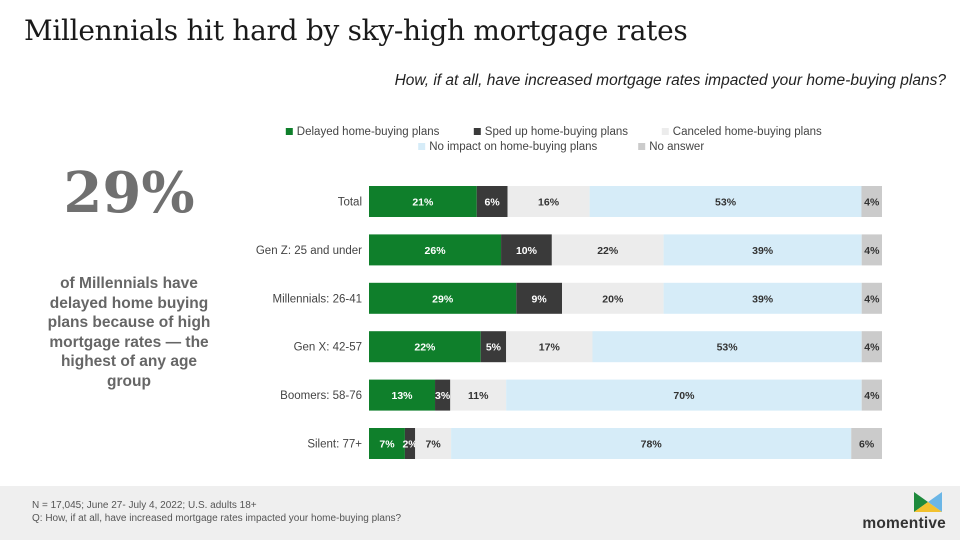 The image size is (960, 540). I want to click on data-label: 13%, so click(403, 396).